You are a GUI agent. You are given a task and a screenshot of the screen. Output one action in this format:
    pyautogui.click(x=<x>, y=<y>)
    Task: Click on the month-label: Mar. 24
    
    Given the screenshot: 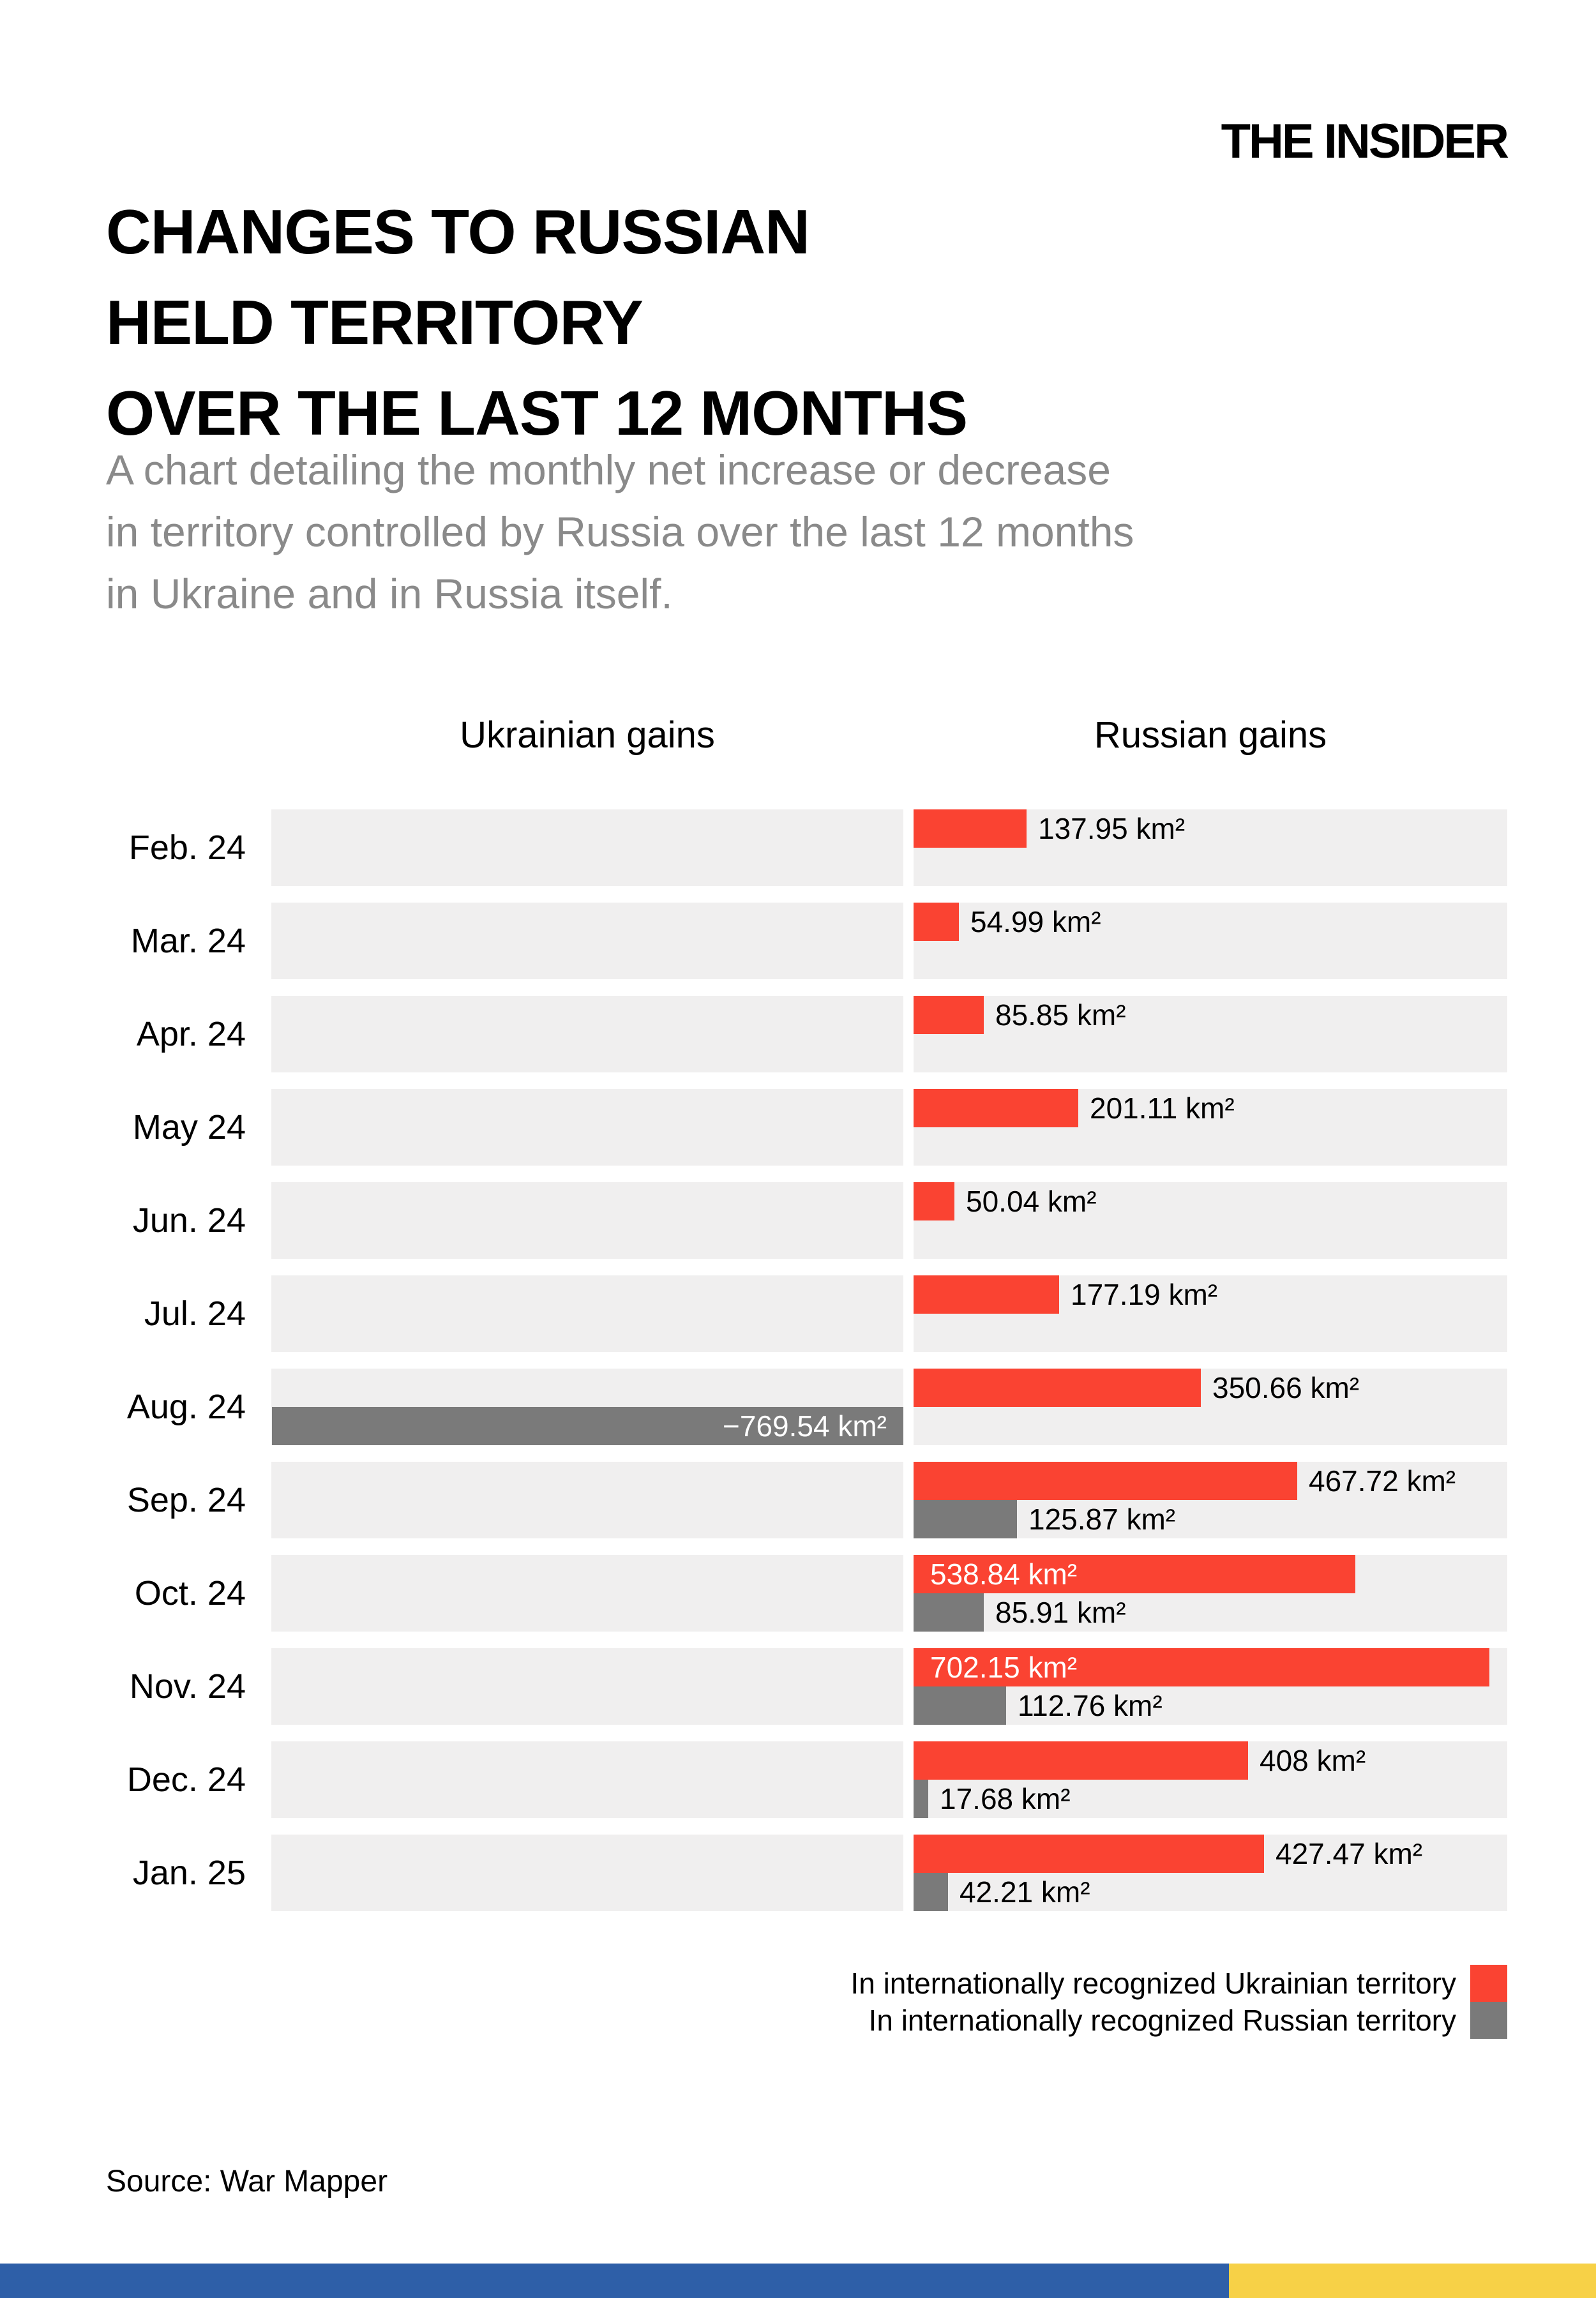 What is the action you would take?
    pyautogui.click(x=188, y=941)
    